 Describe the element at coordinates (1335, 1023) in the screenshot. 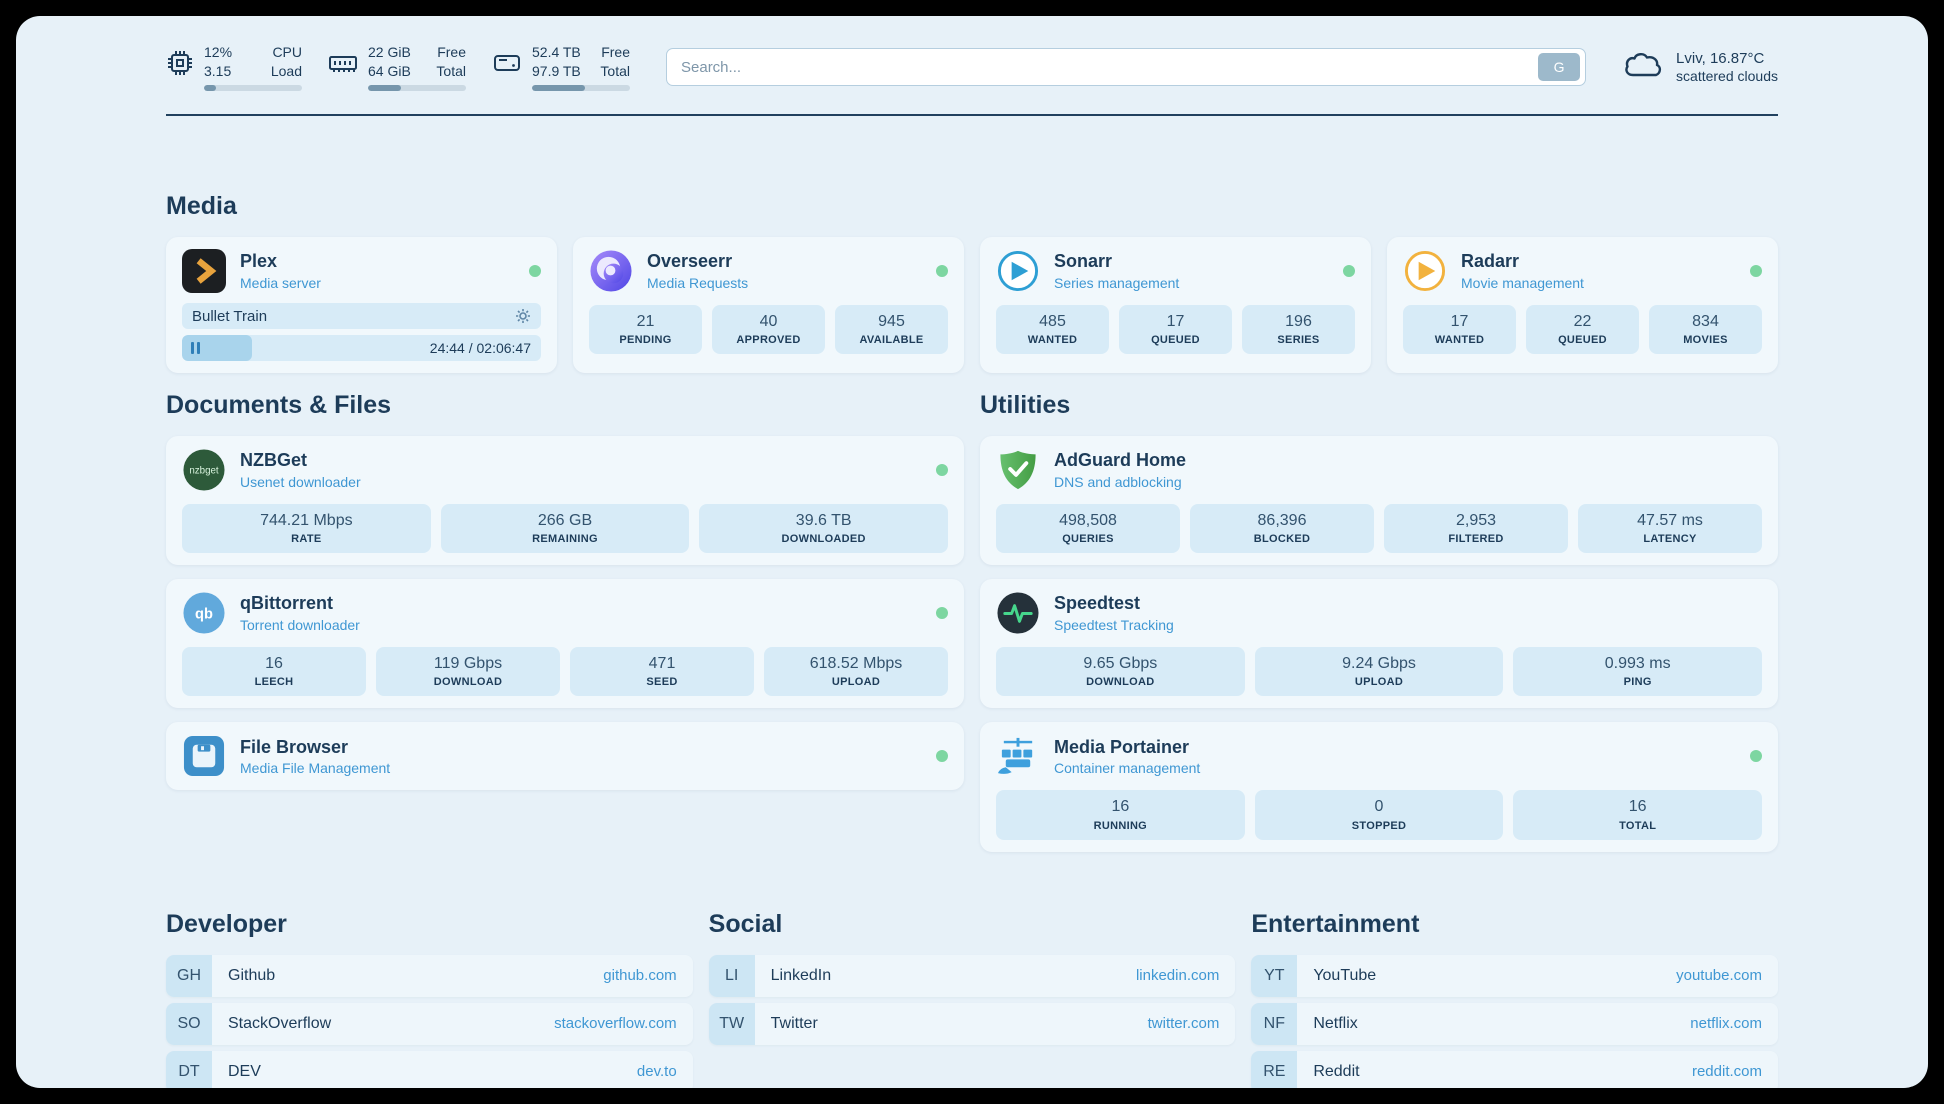

I see `bookmark-name: Netflix` at that location.